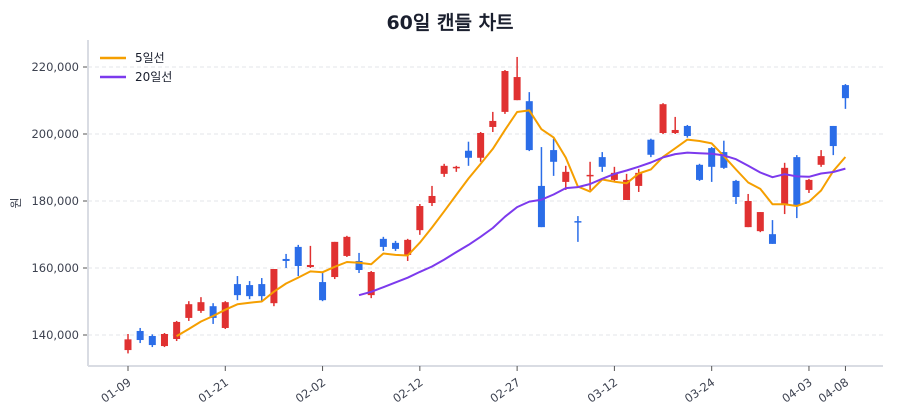  Describe the element at coordinates (213, 390) in the screenshot. I see `x-tick-label: 01-21` at that location.